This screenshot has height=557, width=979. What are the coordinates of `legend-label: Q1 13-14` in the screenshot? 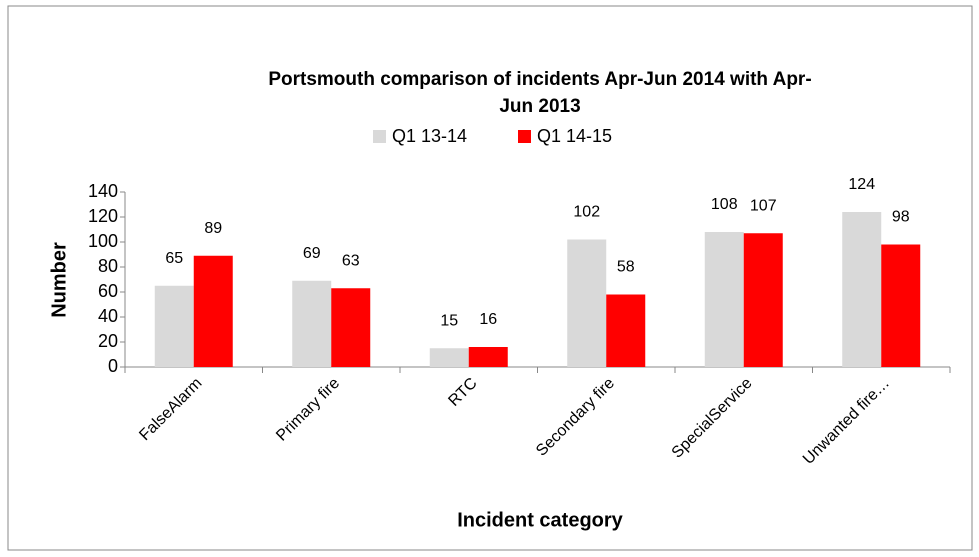 It's located at (429, 136).